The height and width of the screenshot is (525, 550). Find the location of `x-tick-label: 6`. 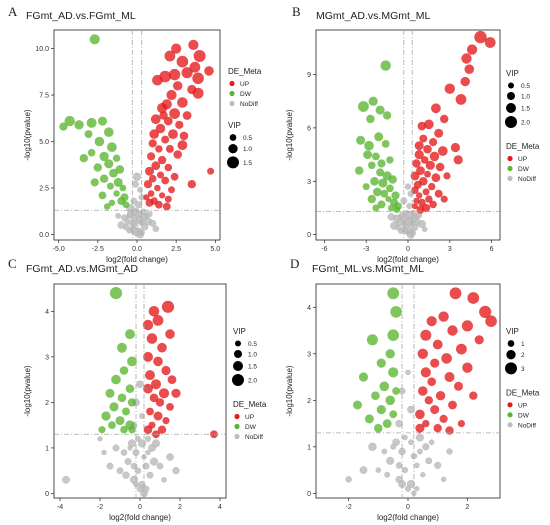

x-tick-label: 6 is located at coordinates (492, 249).